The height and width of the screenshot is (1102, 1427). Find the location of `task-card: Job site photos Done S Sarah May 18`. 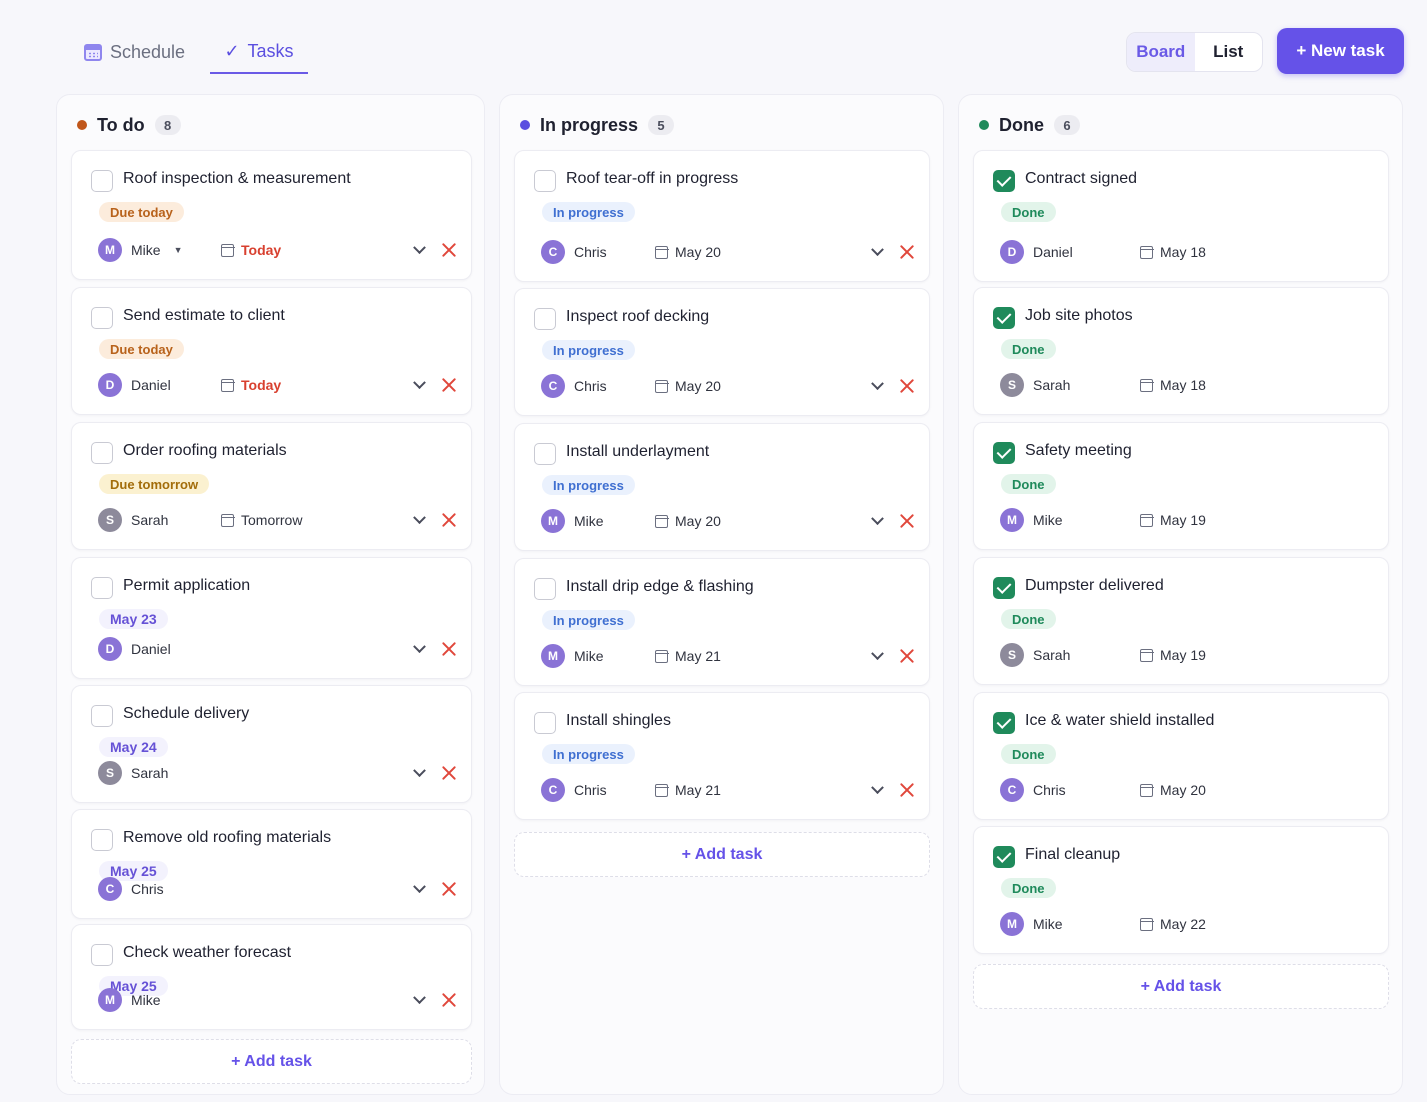

task-card: Job site photos Done S Sarah May 18 is located at coordinates (1181, 351).